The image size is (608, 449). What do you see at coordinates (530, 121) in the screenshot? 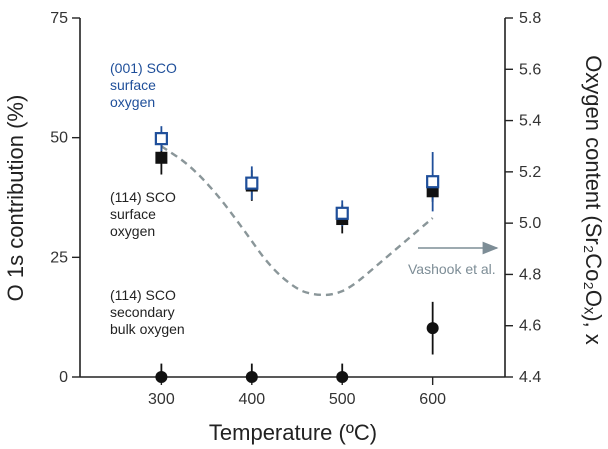
I see `right-tick-label-5: 5.4` at bounding box center [530, 121].